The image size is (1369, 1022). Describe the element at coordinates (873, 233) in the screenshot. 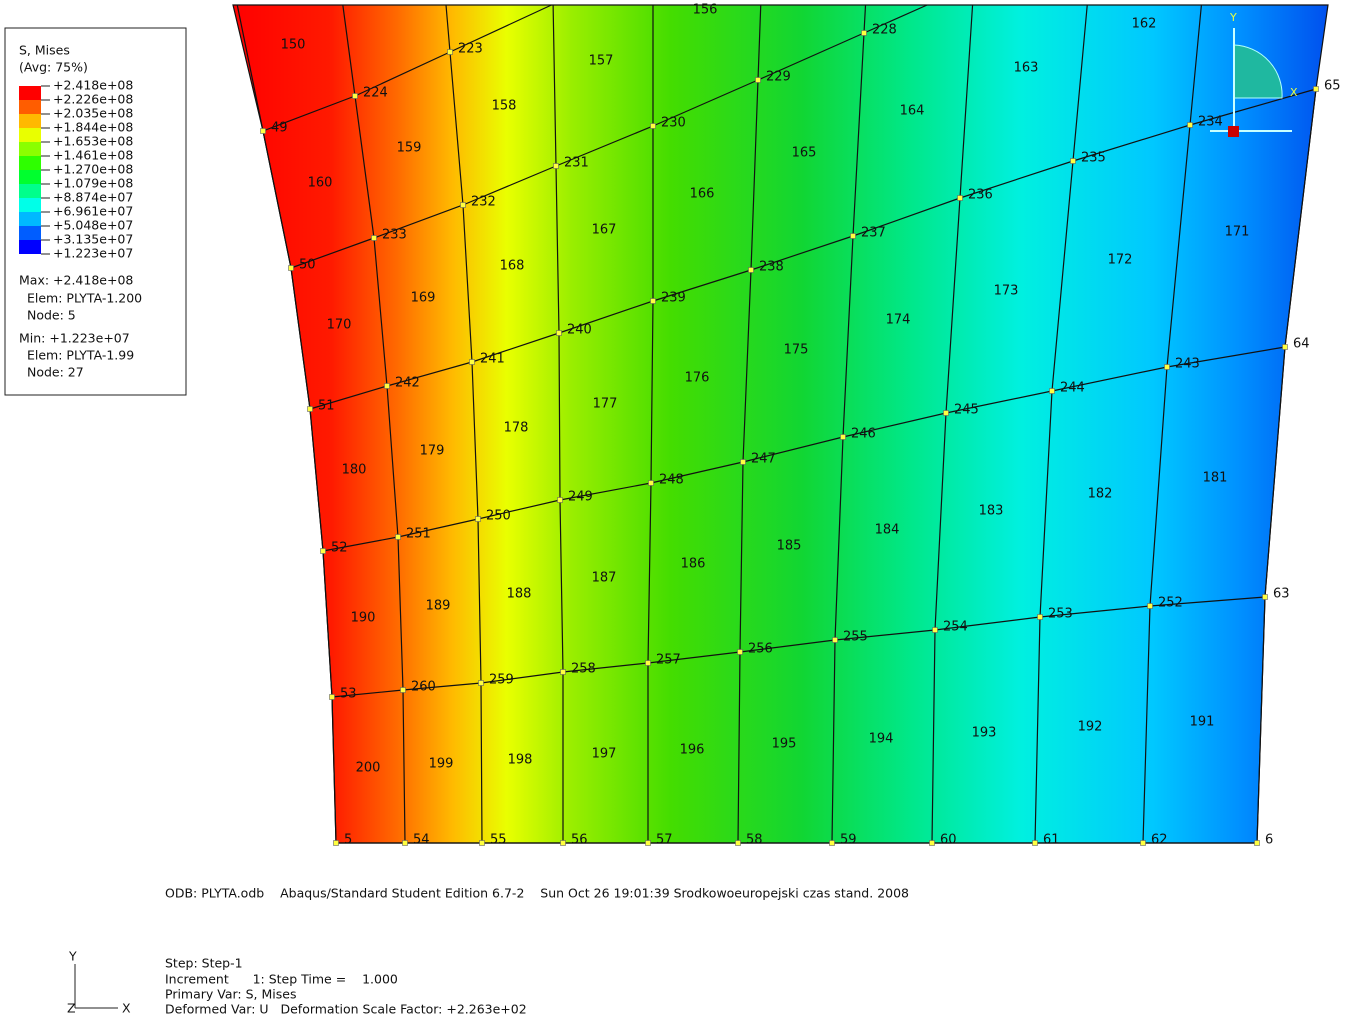

I see `node-label: 237` at that location.